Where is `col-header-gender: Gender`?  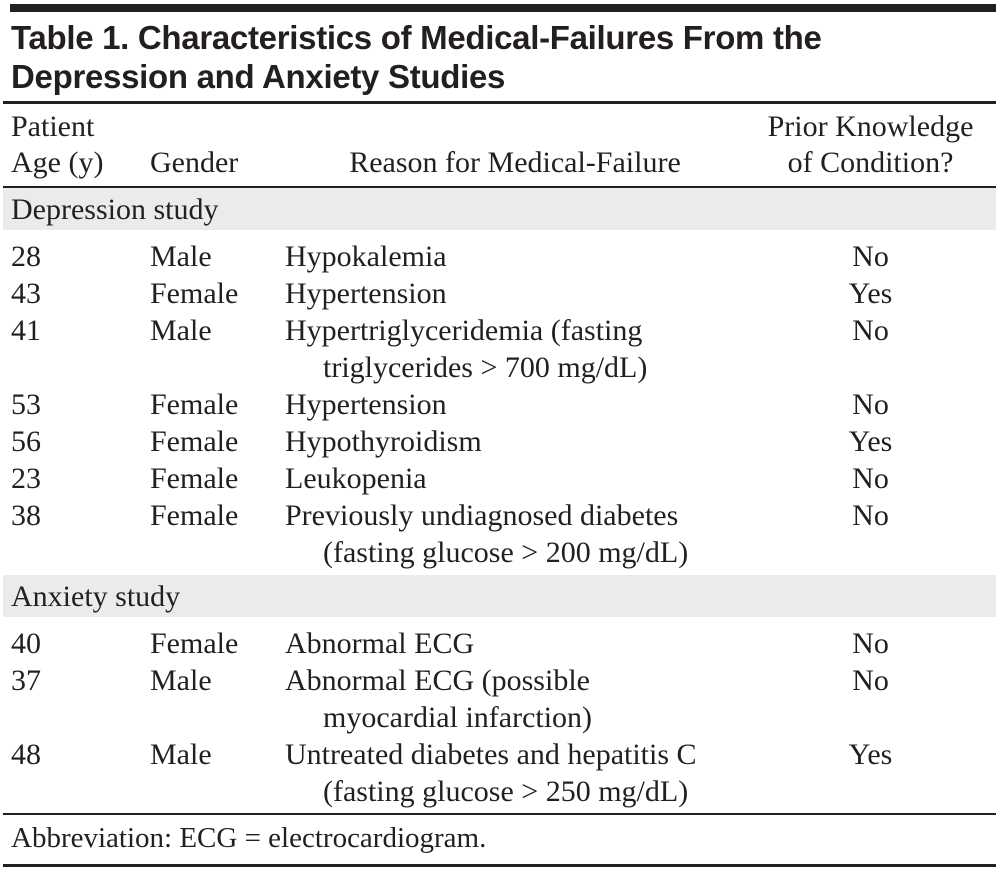 col-header-gender: Gender is located at coordinates (217, 146).